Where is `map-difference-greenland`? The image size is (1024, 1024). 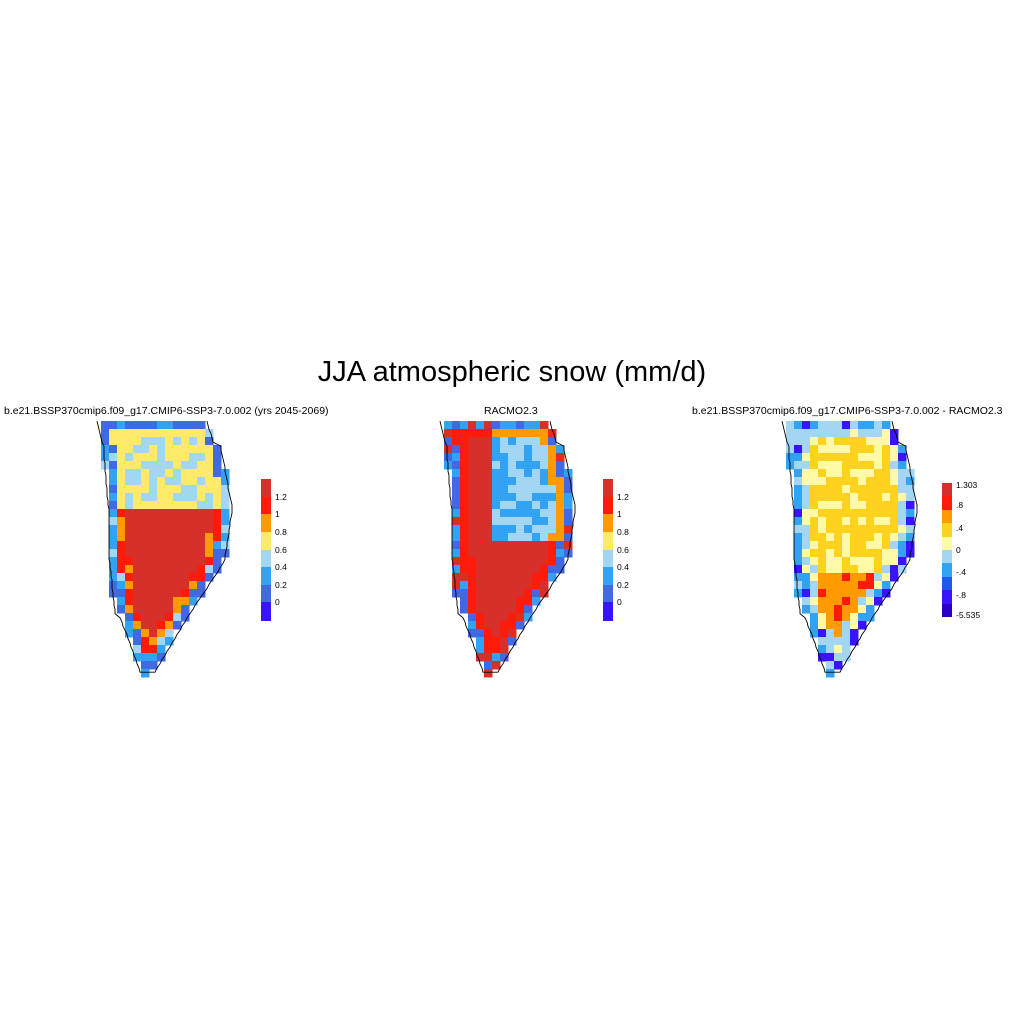
map-difference-greenland is located at coordinates (849, 549).